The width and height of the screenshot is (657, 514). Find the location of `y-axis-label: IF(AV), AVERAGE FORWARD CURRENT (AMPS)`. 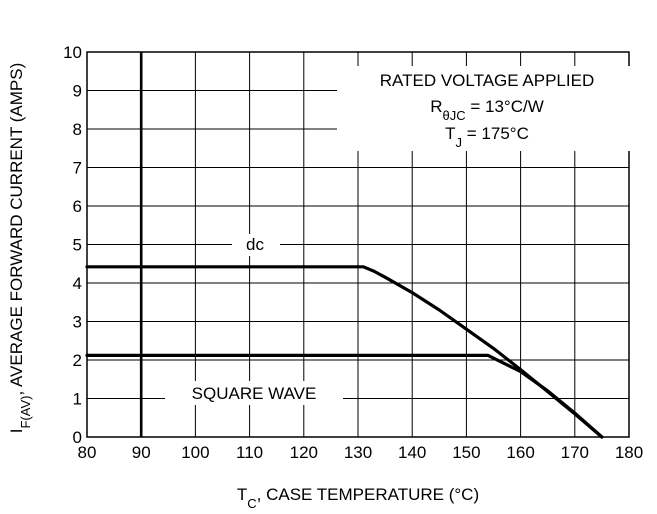

y-axis-label: IF(AV), AVERAGE FORWARD CURRENT (AMPS) is located at coordinates (20, 248).